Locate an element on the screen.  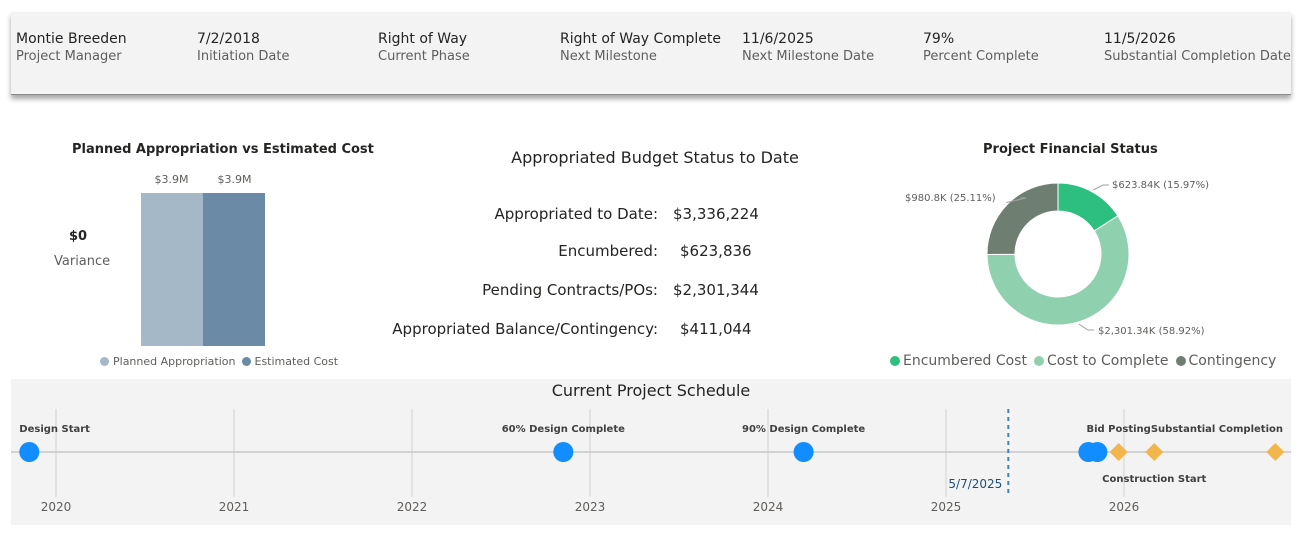
bar-planned-appropriation is located at coordinates (172, 269).